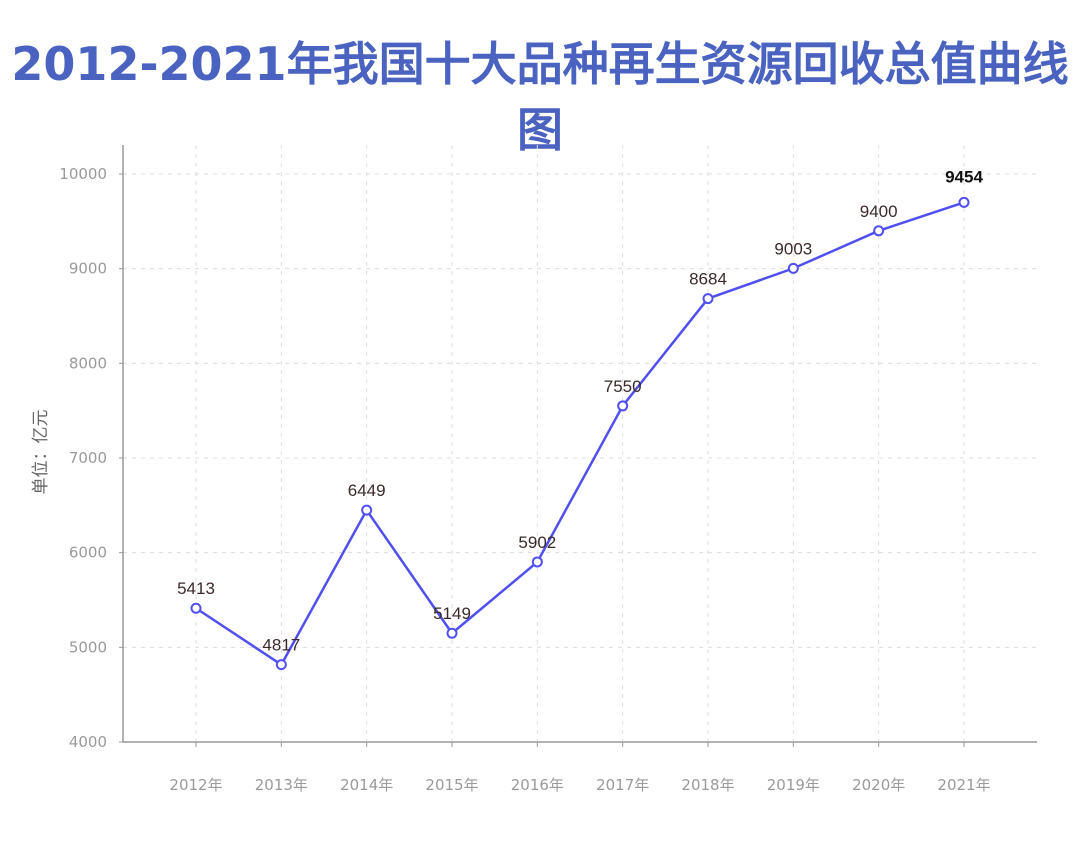  What do you see at coordinates (281, 645) in the screenshot?
I see `data-value-label: 4817` at bounding box center [281, 645].